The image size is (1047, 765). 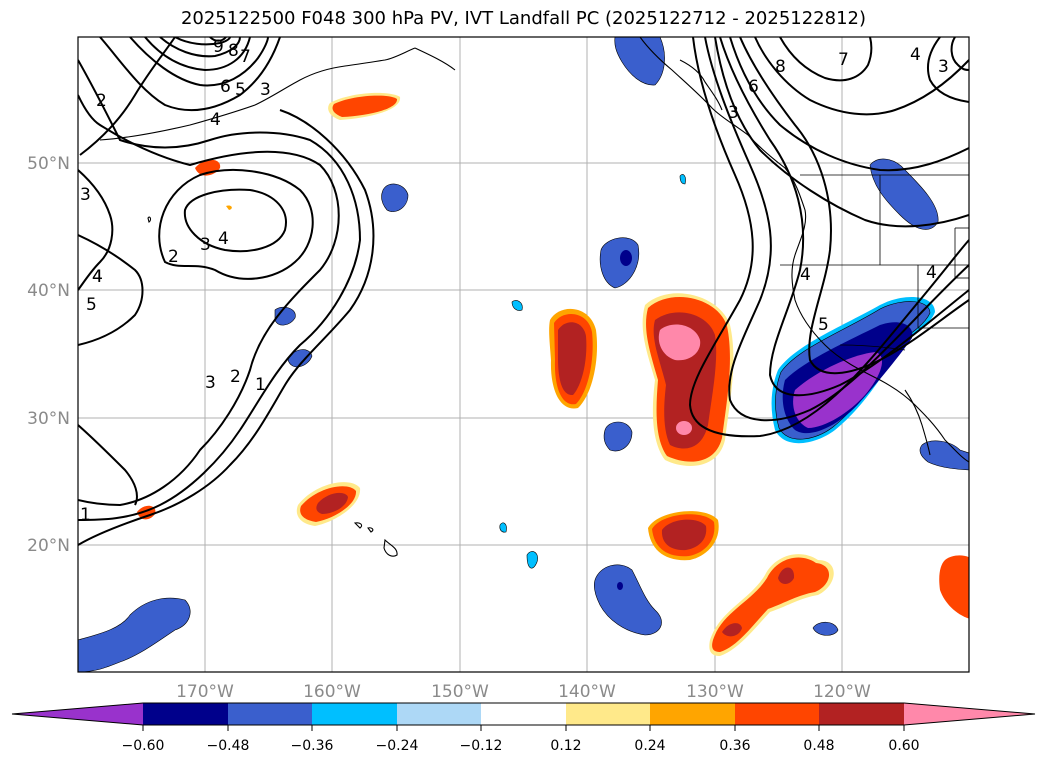 I want to click on lat-label: 40°N, so click(x=48, y=291).